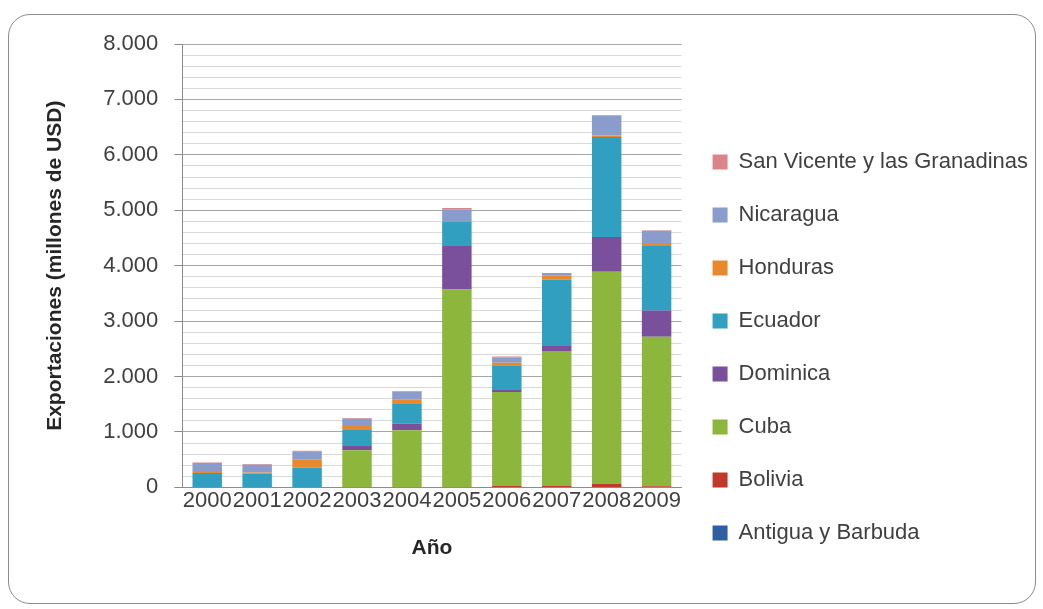 Image resolution: width=1043 pixels, height=609 pixels. Describe the element at coordinates (131, 320) in the screenshot. I see `y-tick-label: 3.000` at that location.